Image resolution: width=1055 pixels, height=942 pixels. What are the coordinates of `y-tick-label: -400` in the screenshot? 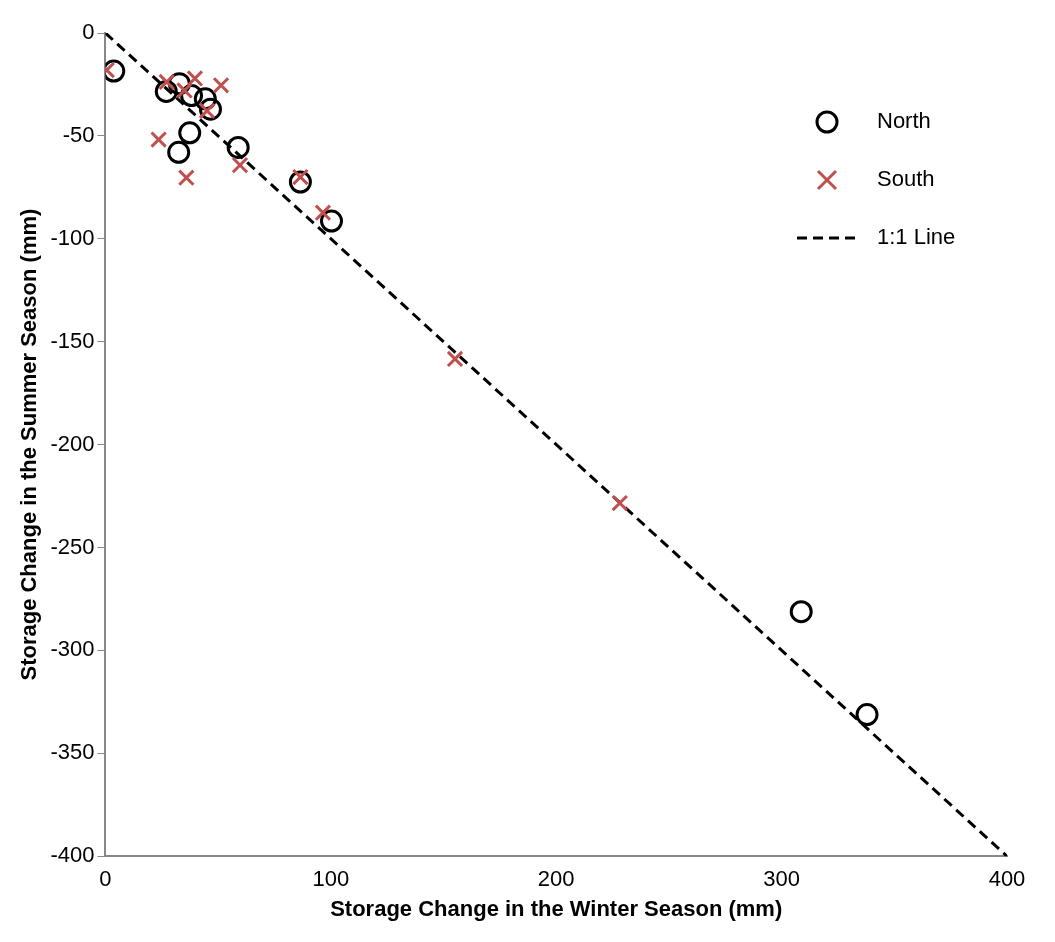 It's located at (72, 855).